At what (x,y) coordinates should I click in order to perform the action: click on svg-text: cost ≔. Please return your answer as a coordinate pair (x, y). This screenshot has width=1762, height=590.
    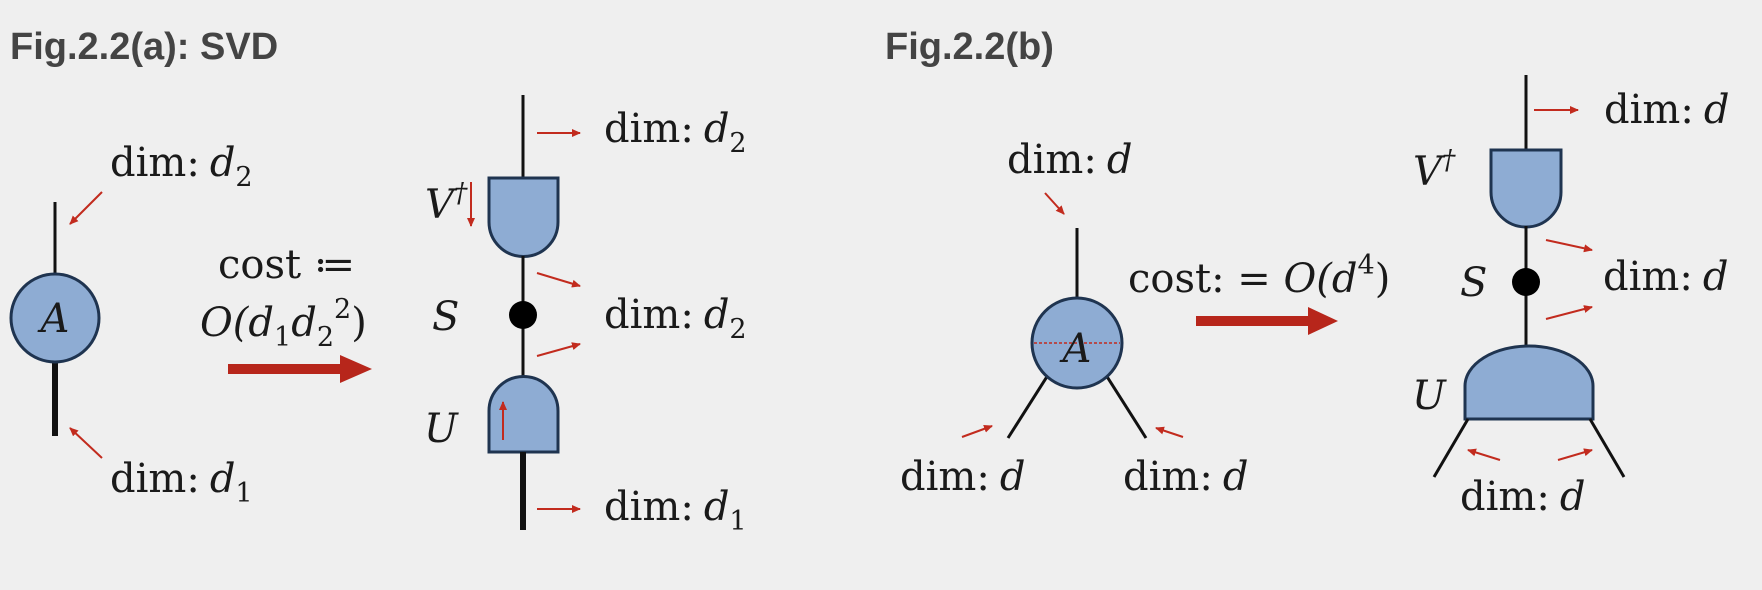
    Looking at the image, I should click on (286, 265).